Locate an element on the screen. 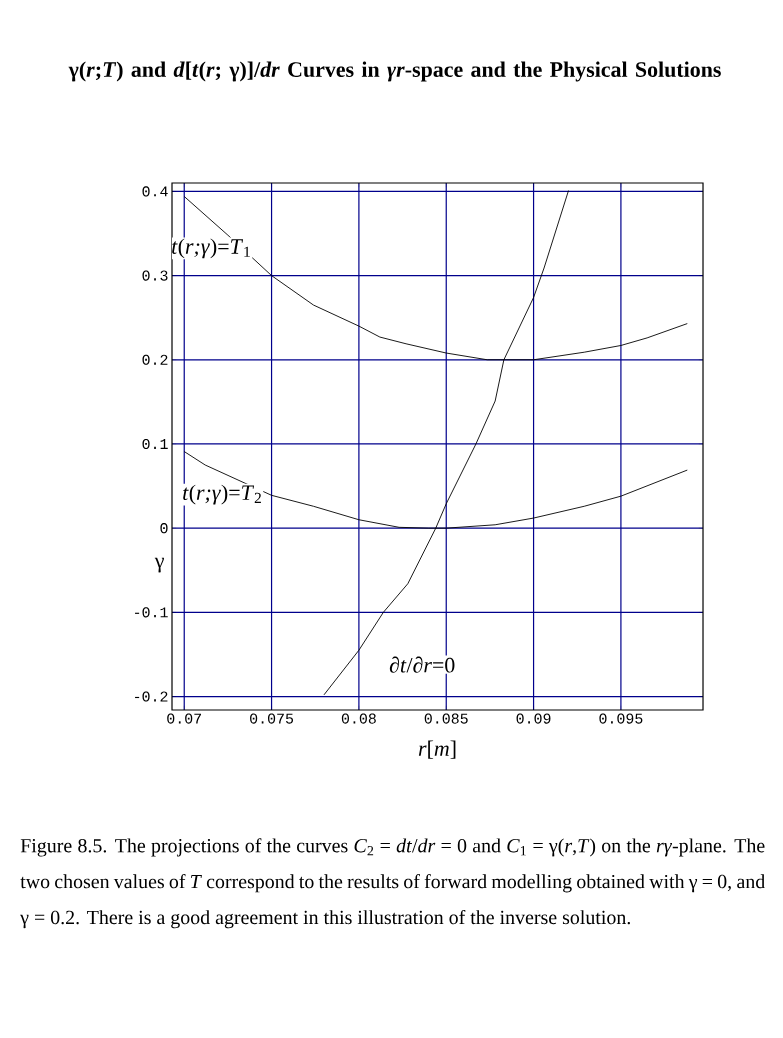 Image resolution: width=783 pixels, height=1038 pixels. series-label: t(r;γ)=T$_{2}$ is located at coordinates (222, 494).